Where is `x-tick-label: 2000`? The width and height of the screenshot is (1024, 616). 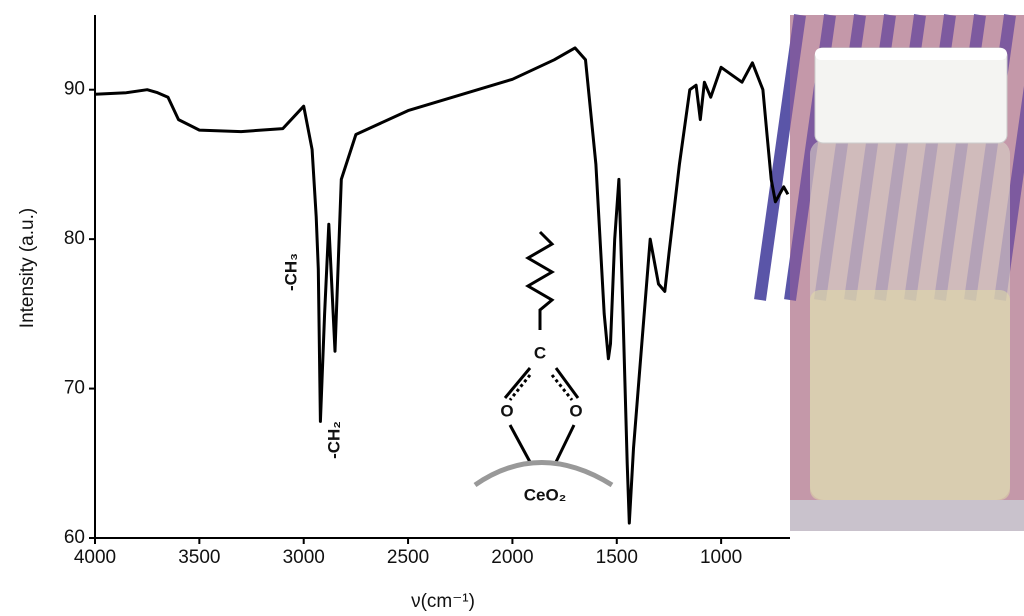
x-tick-label: 2000 is located at coordinates (512, 557).